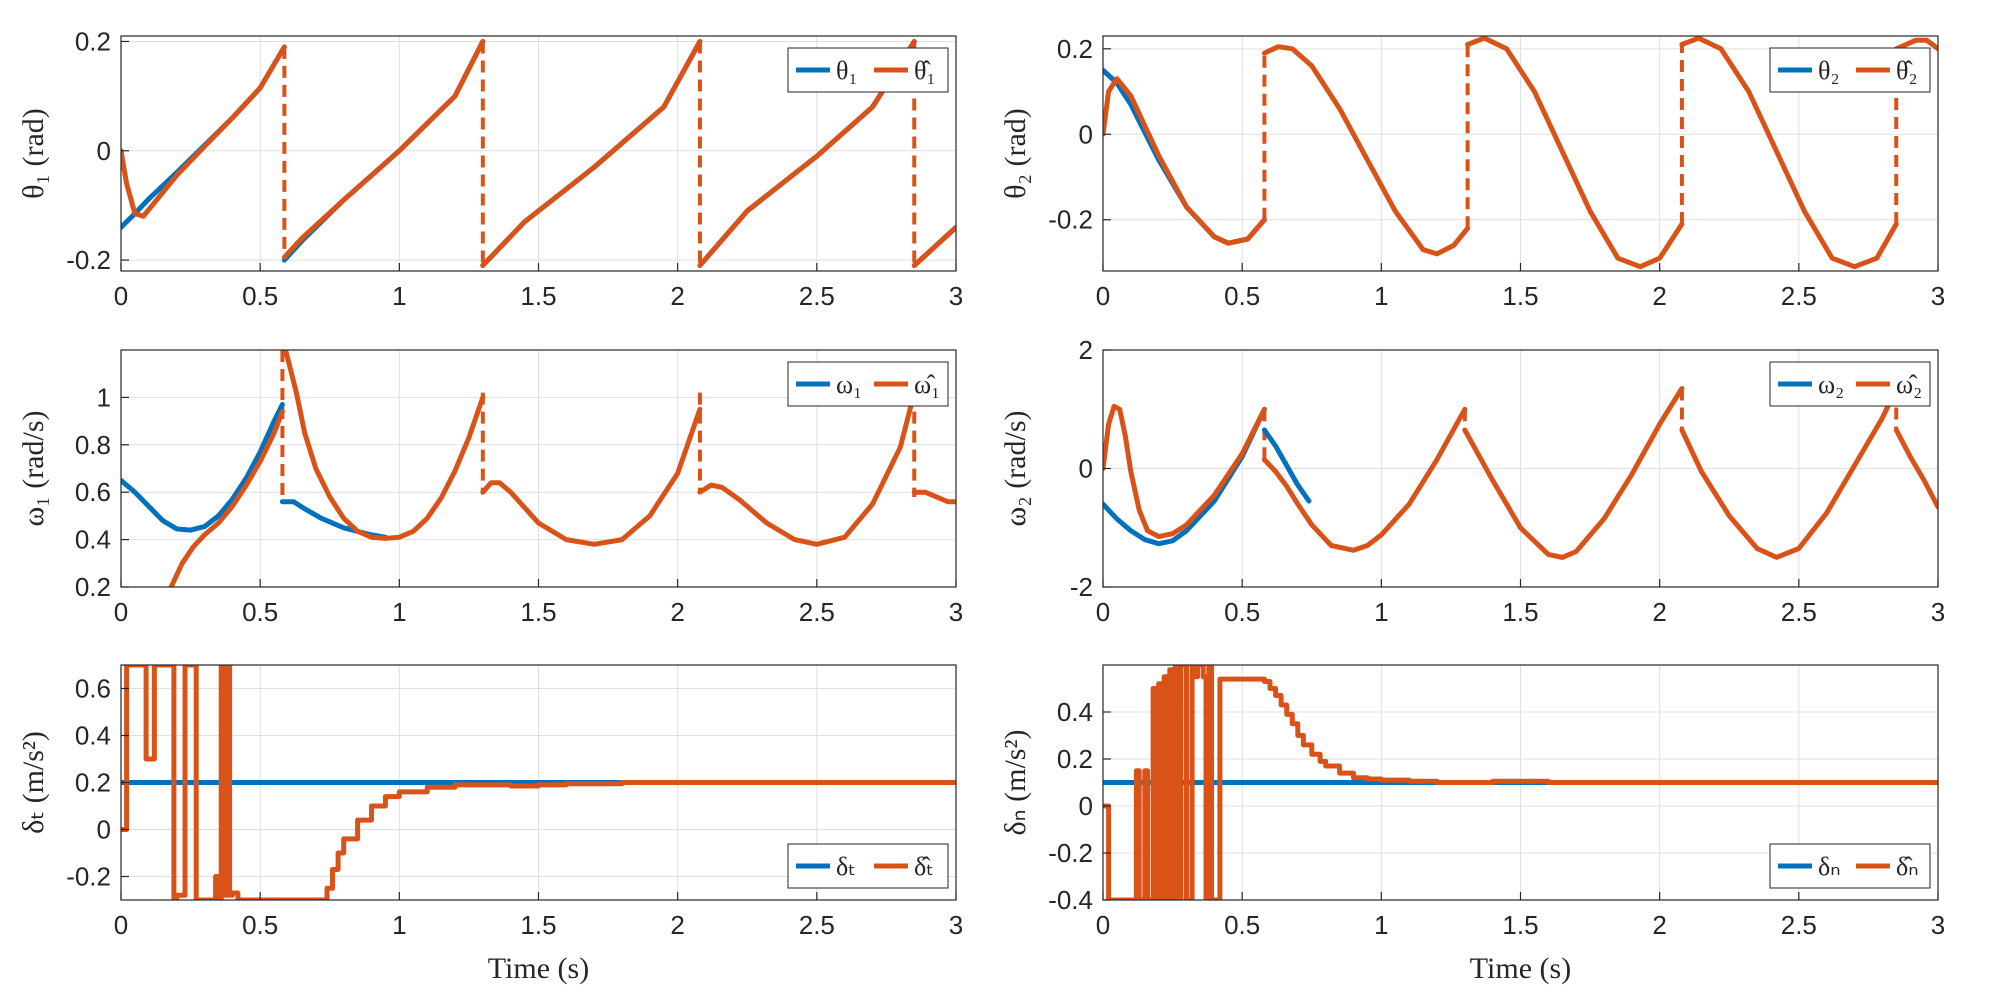  I want to click on legend-label: θ₁, so click(847, 70).